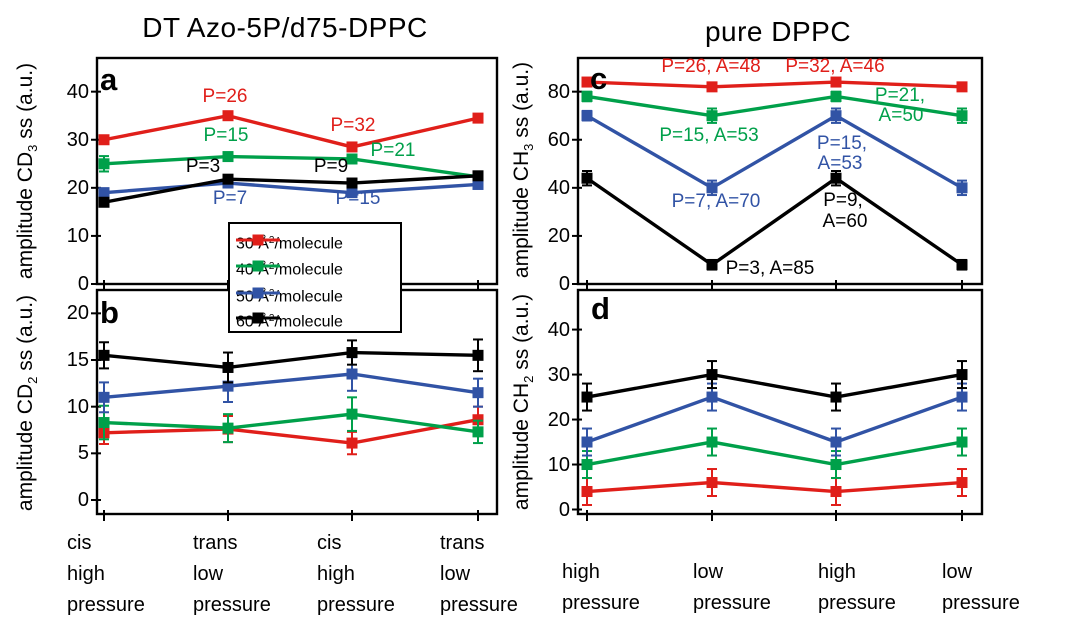 This screenshot has width=1075, height=629. I want to click on annotation: P=15,, so click(842, 143).